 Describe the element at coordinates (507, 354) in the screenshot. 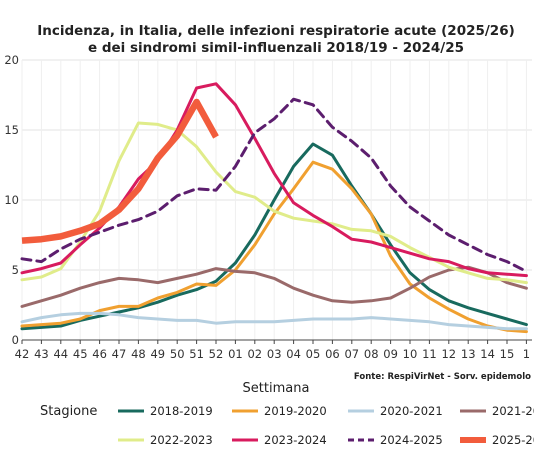

I see `x-tick-label: 15` at that location.